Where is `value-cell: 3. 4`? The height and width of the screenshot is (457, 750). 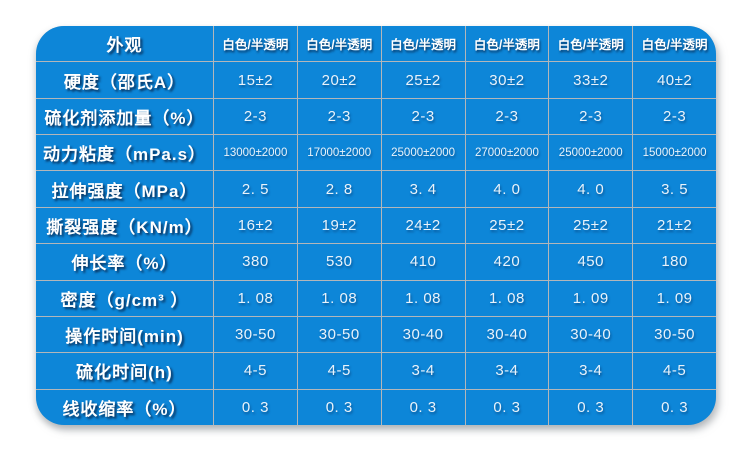
value-cell: 3. 4 is located at coordinates (423, 189).